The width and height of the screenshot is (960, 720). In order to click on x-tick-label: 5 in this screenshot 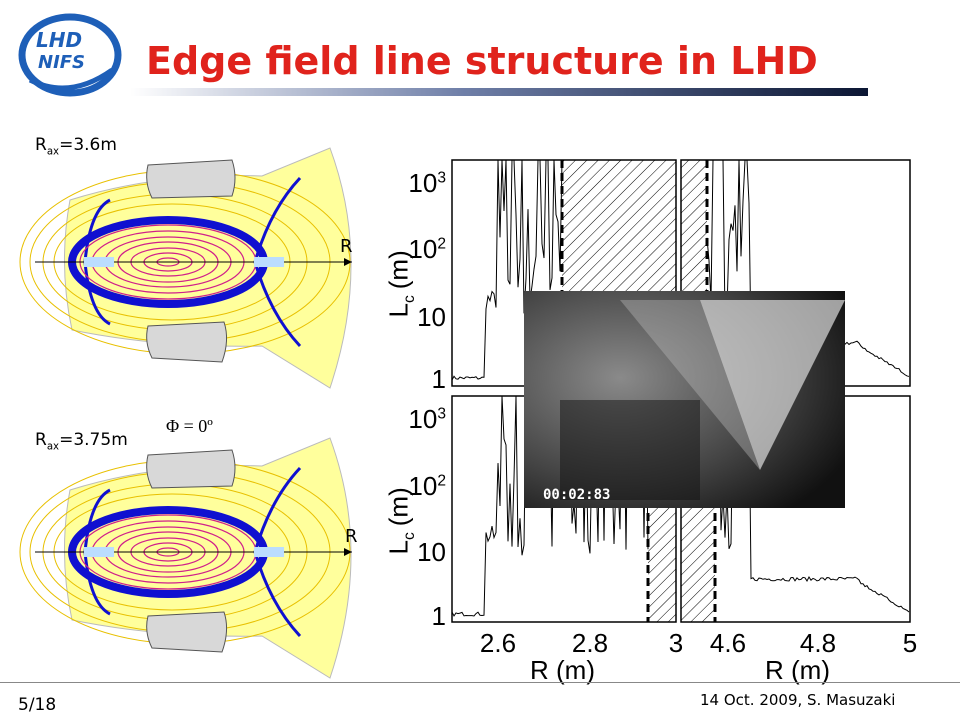, I will do `click(910, 643)`.